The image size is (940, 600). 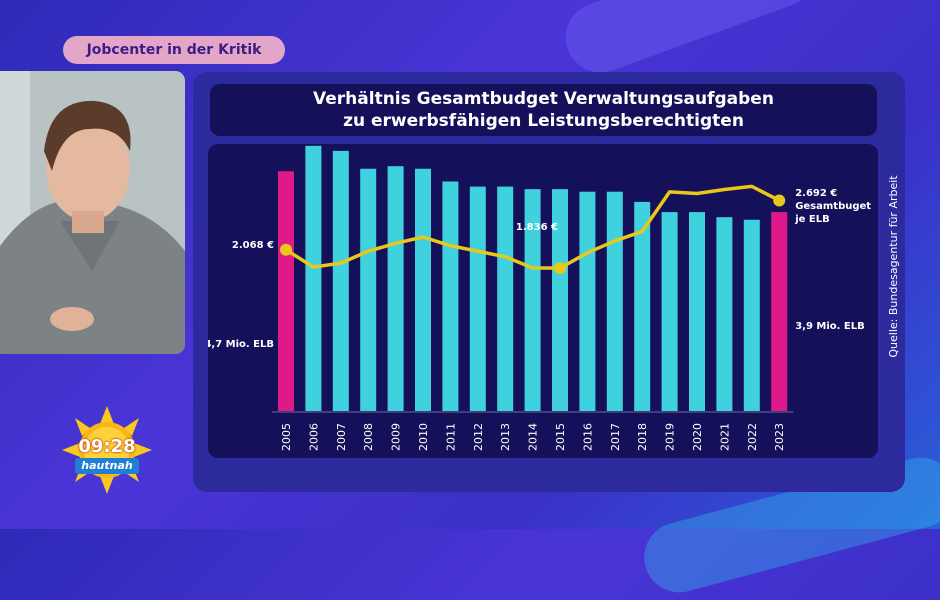 What do you see at coordinates (697, 311) in the screenshot?
I see `bar-2020` at bounding box center [697, 311].